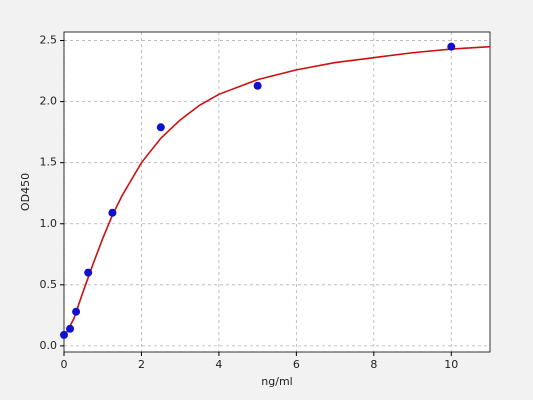 The image size is (533, 400). Describe the element at coordinates (276, 381) in the screenshot. I see `x-axis-label: ng/ml` at that location.